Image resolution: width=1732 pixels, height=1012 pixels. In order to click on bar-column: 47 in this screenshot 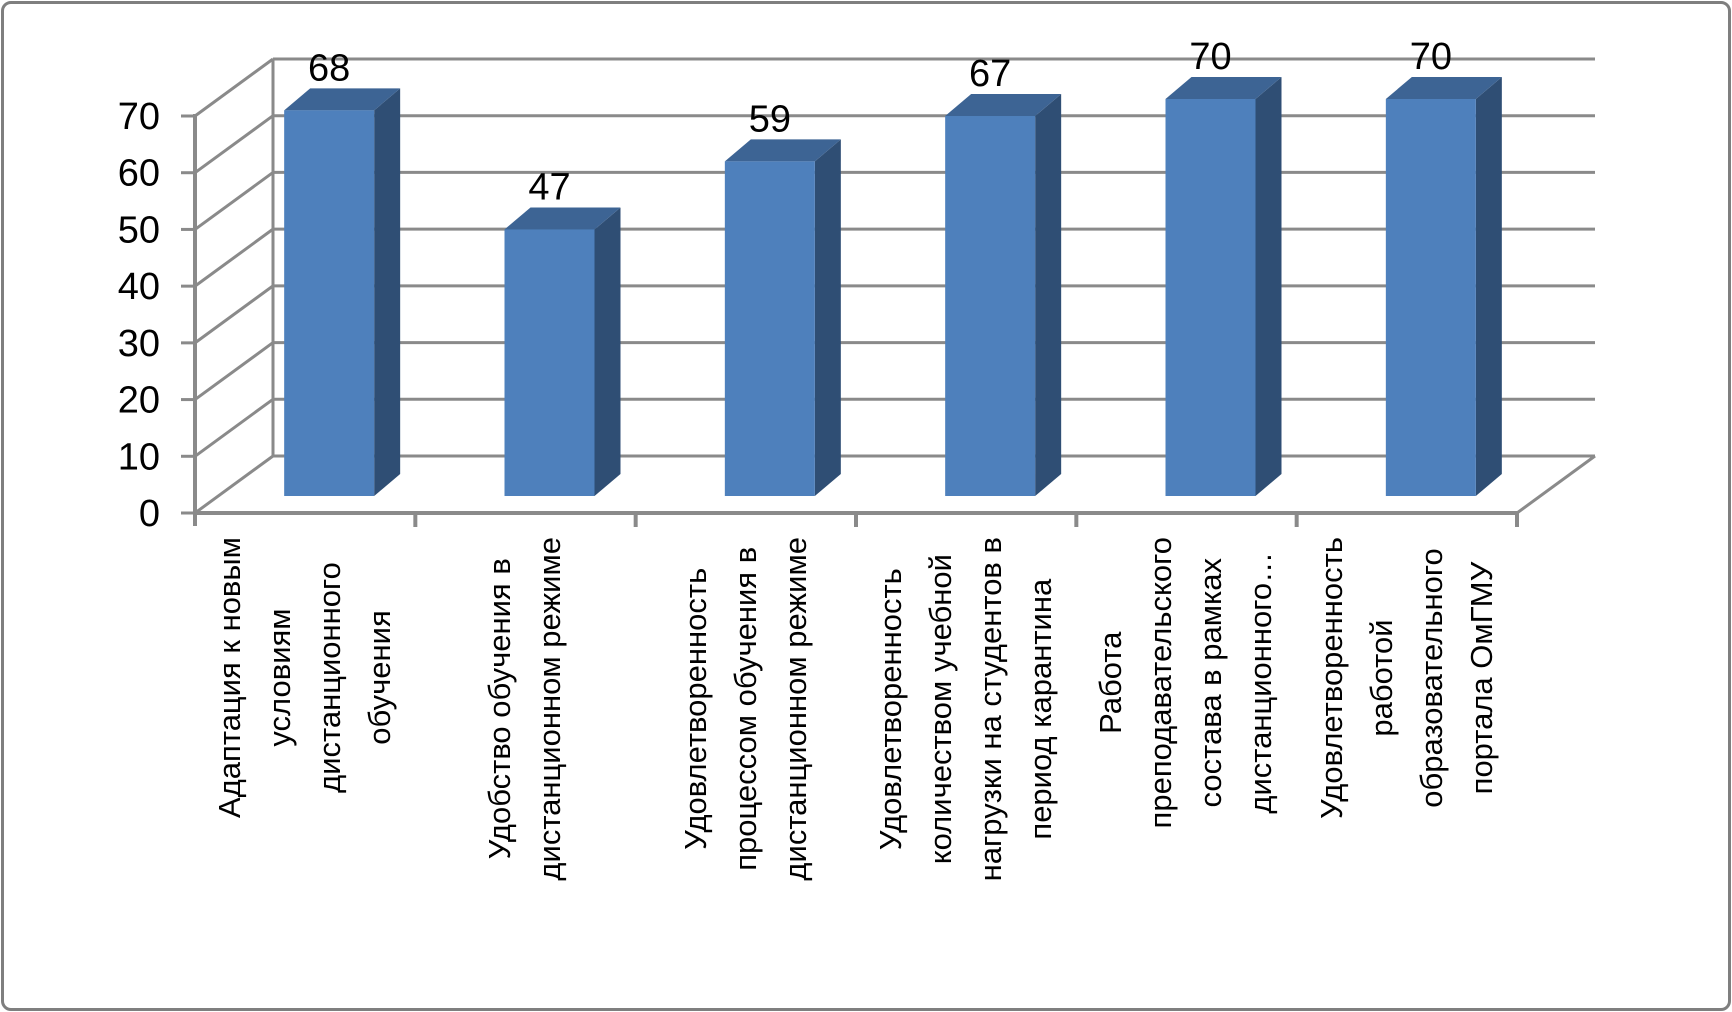, I will do `click(562, 331)`.